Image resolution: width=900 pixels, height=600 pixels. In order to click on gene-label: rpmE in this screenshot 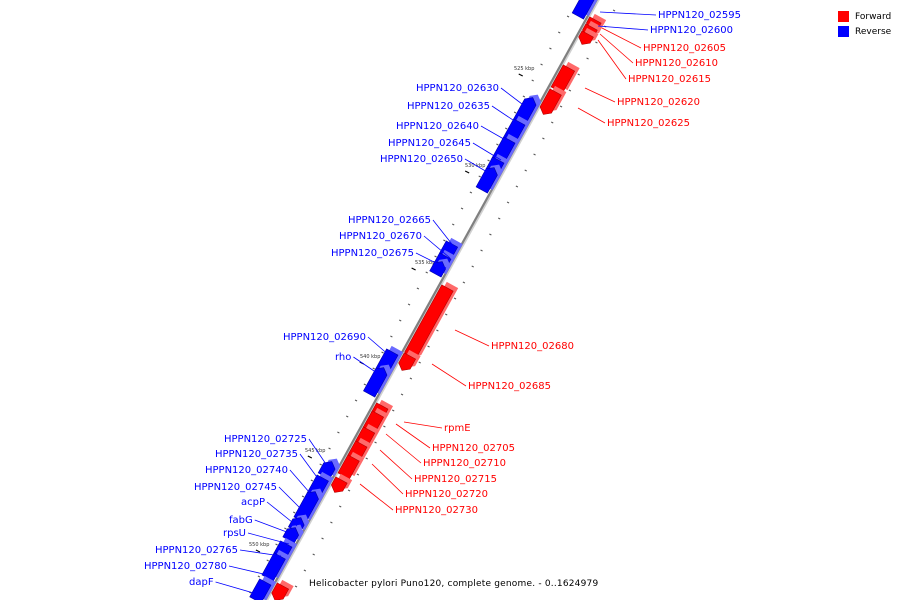, I will do `click(457, 428)`.